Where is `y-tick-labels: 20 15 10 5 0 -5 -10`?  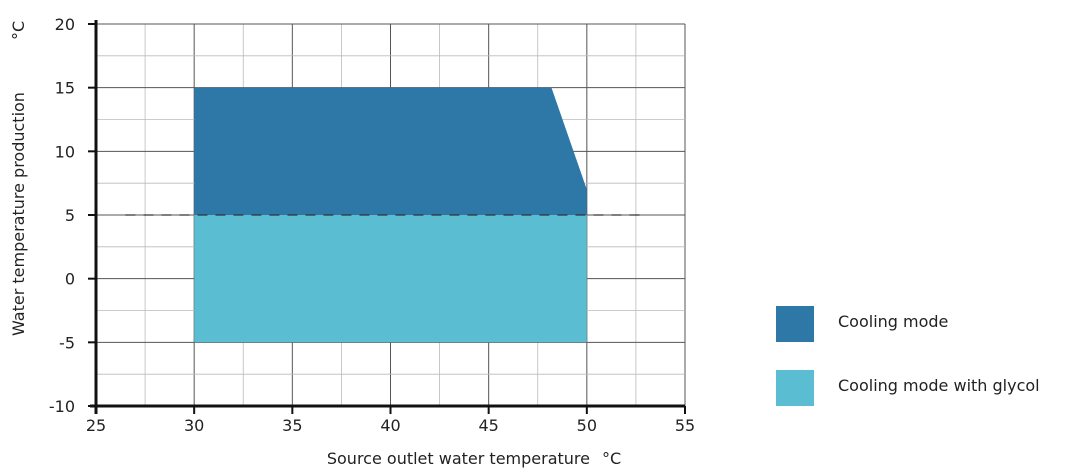 y-tick-labels: 20 15 10 5 0 -5 -10 is located at coordinates (62, 215).